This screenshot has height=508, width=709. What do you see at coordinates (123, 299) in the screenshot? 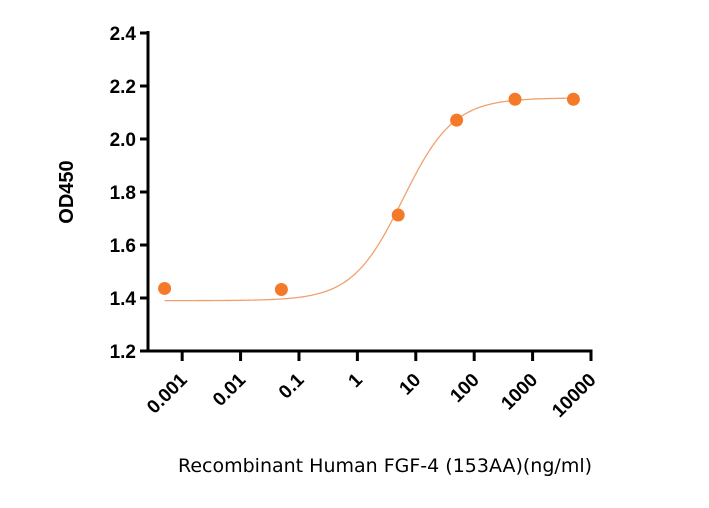
I see `y-tick-label: 1.4` at bounding box center [123, 299].